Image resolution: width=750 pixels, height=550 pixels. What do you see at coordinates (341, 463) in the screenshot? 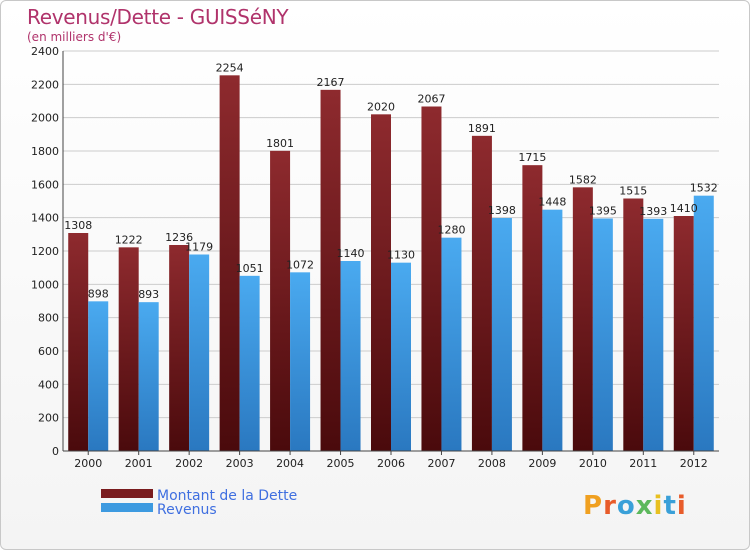
I see `x-tick-label: 2005` at bounding box center [341, 463].